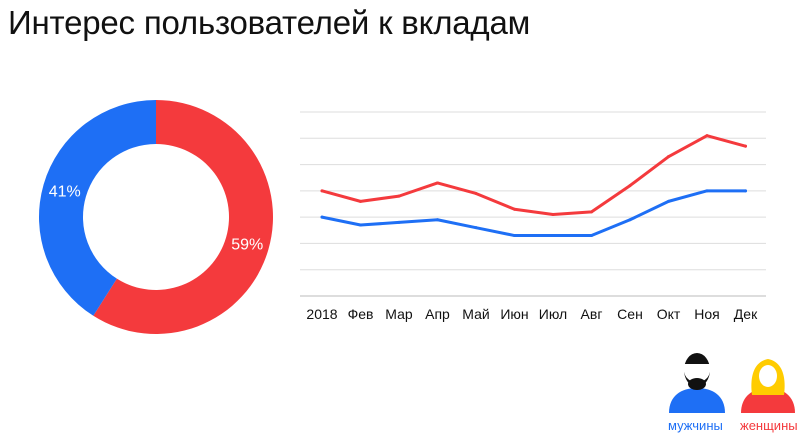 Image resolution: width=807 pixels, height=437 pixels. What do you see at coordinates (437, 314) in the screenshot?
I see `x-tick-label: Апр` at bounding box center [437, 314].